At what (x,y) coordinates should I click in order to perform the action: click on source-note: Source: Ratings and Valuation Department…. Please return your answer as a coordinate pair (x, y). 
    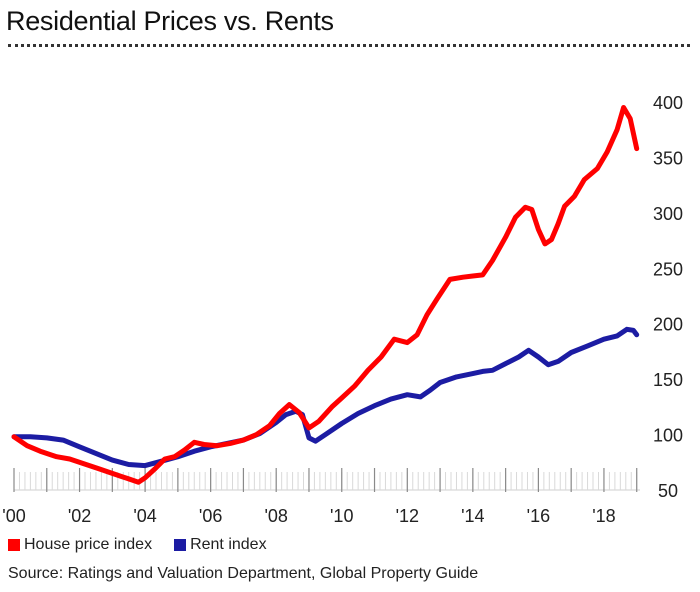
    Looking at the image, I should click on (243, 573).